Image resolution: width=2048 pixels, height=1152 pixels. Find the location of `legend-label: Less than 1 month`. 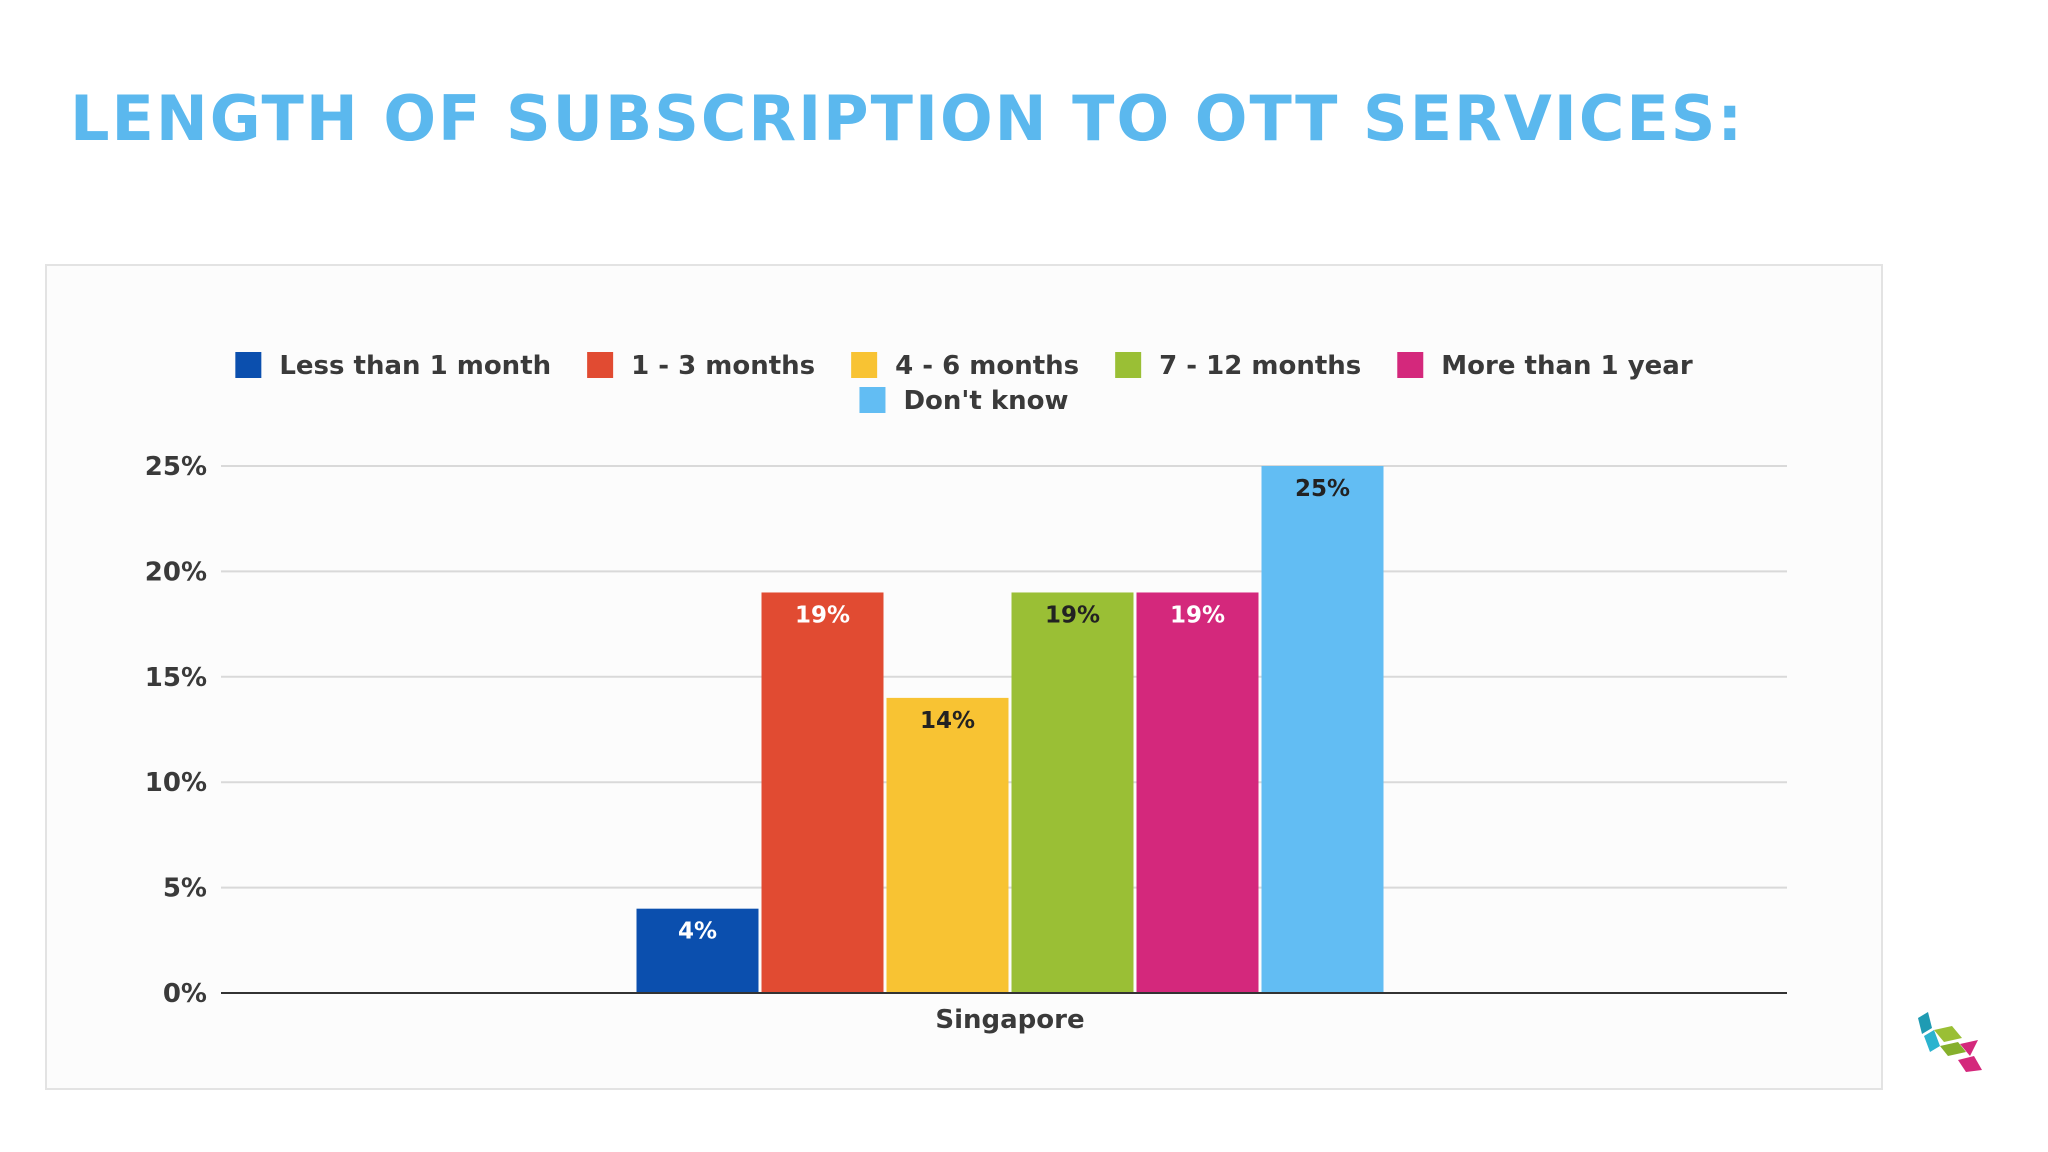

legend-label: Less than 1 month is located at coordinates (415, 366).